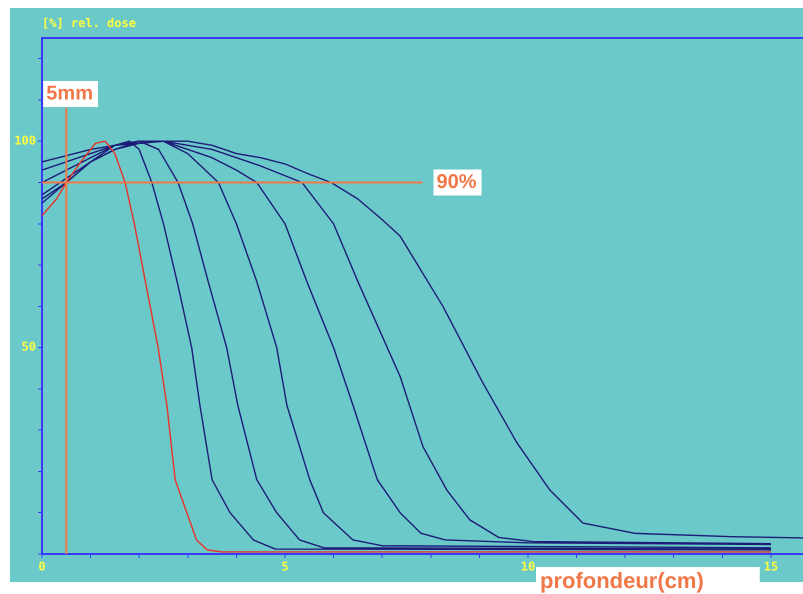  I want to click on ref-line-label: 5mm, so click(69, 93).